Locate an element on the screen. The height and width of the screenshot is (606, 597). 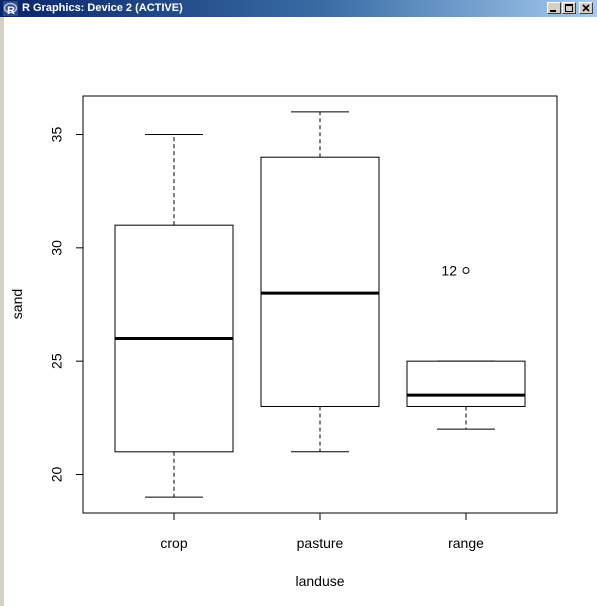
x-tick-label: pasture is located at coordinates (320, 543).